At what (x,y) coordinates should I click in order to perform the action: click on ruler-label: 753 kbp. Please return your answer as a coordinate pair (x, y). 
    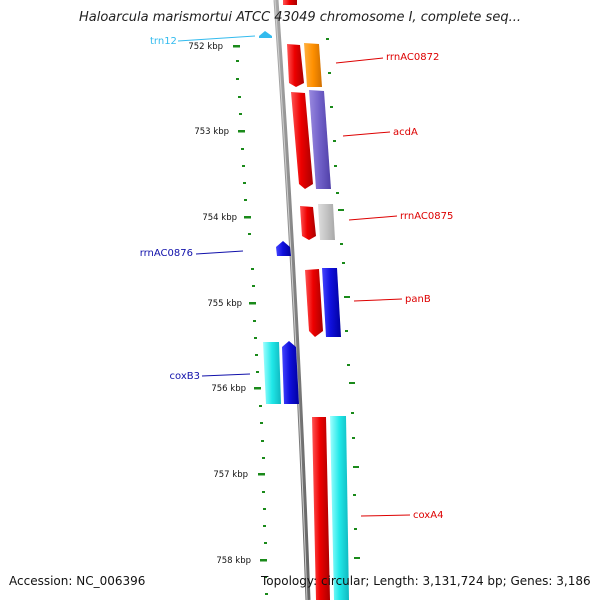
    Looking at the image, I should click on (211, 132).